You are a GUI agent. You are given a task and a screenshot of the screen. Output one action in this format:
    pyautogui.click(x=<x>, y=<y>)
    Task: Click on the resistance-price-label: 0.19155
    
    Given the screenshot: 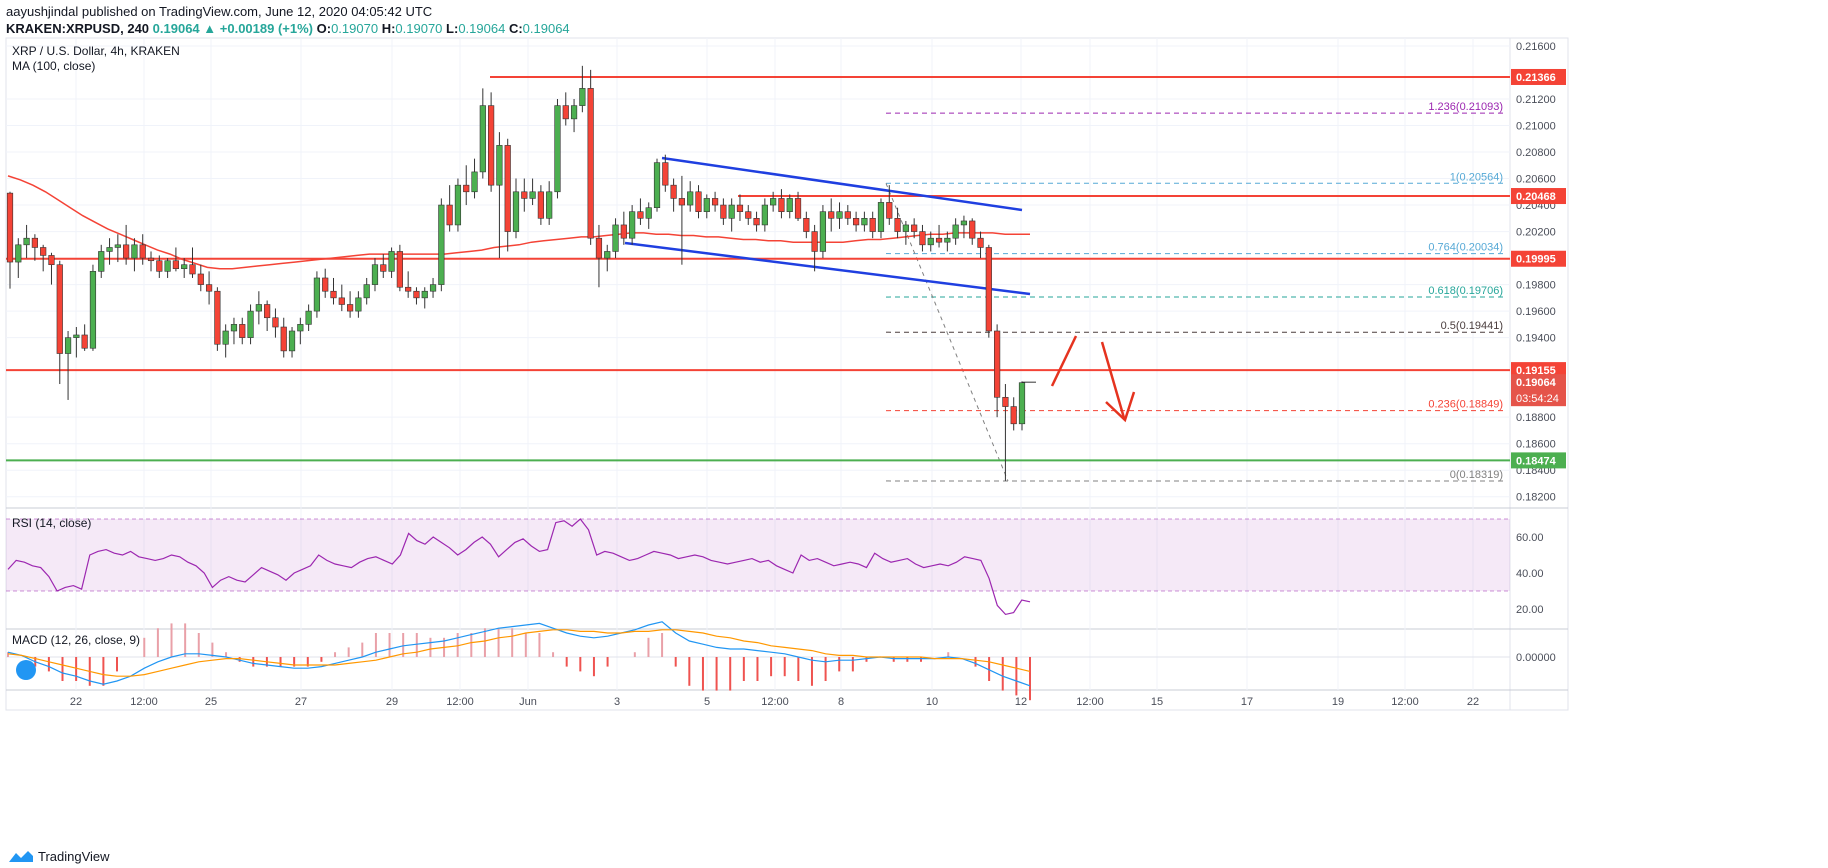 What is the action you would take?
    pyautogui.click(x=1536, y=371)
    